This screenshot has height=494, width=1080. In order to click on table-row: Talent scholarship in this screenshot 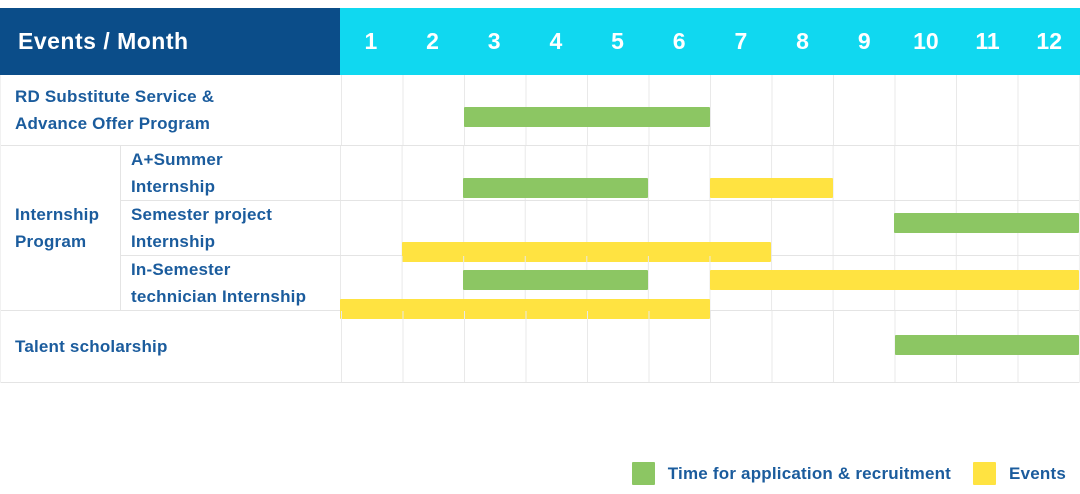, I will do `click(540, 347)`.